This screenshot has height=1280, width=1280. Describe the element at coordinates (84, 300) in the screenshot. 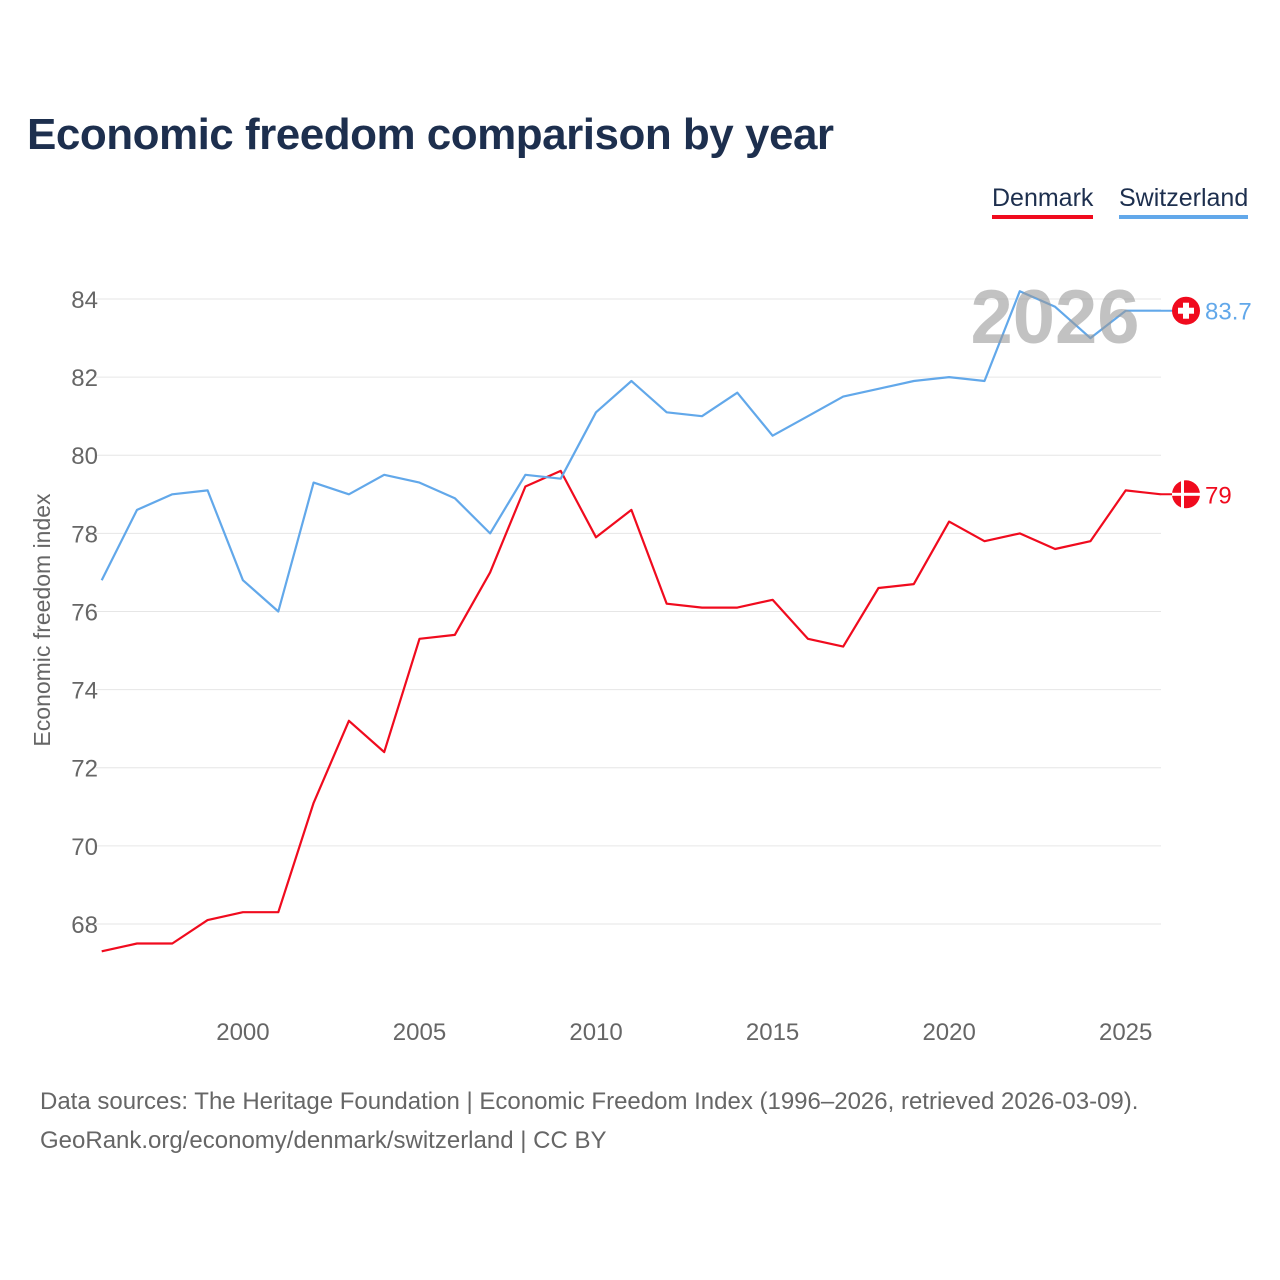

I see `y-tick-label: 84` at that location.